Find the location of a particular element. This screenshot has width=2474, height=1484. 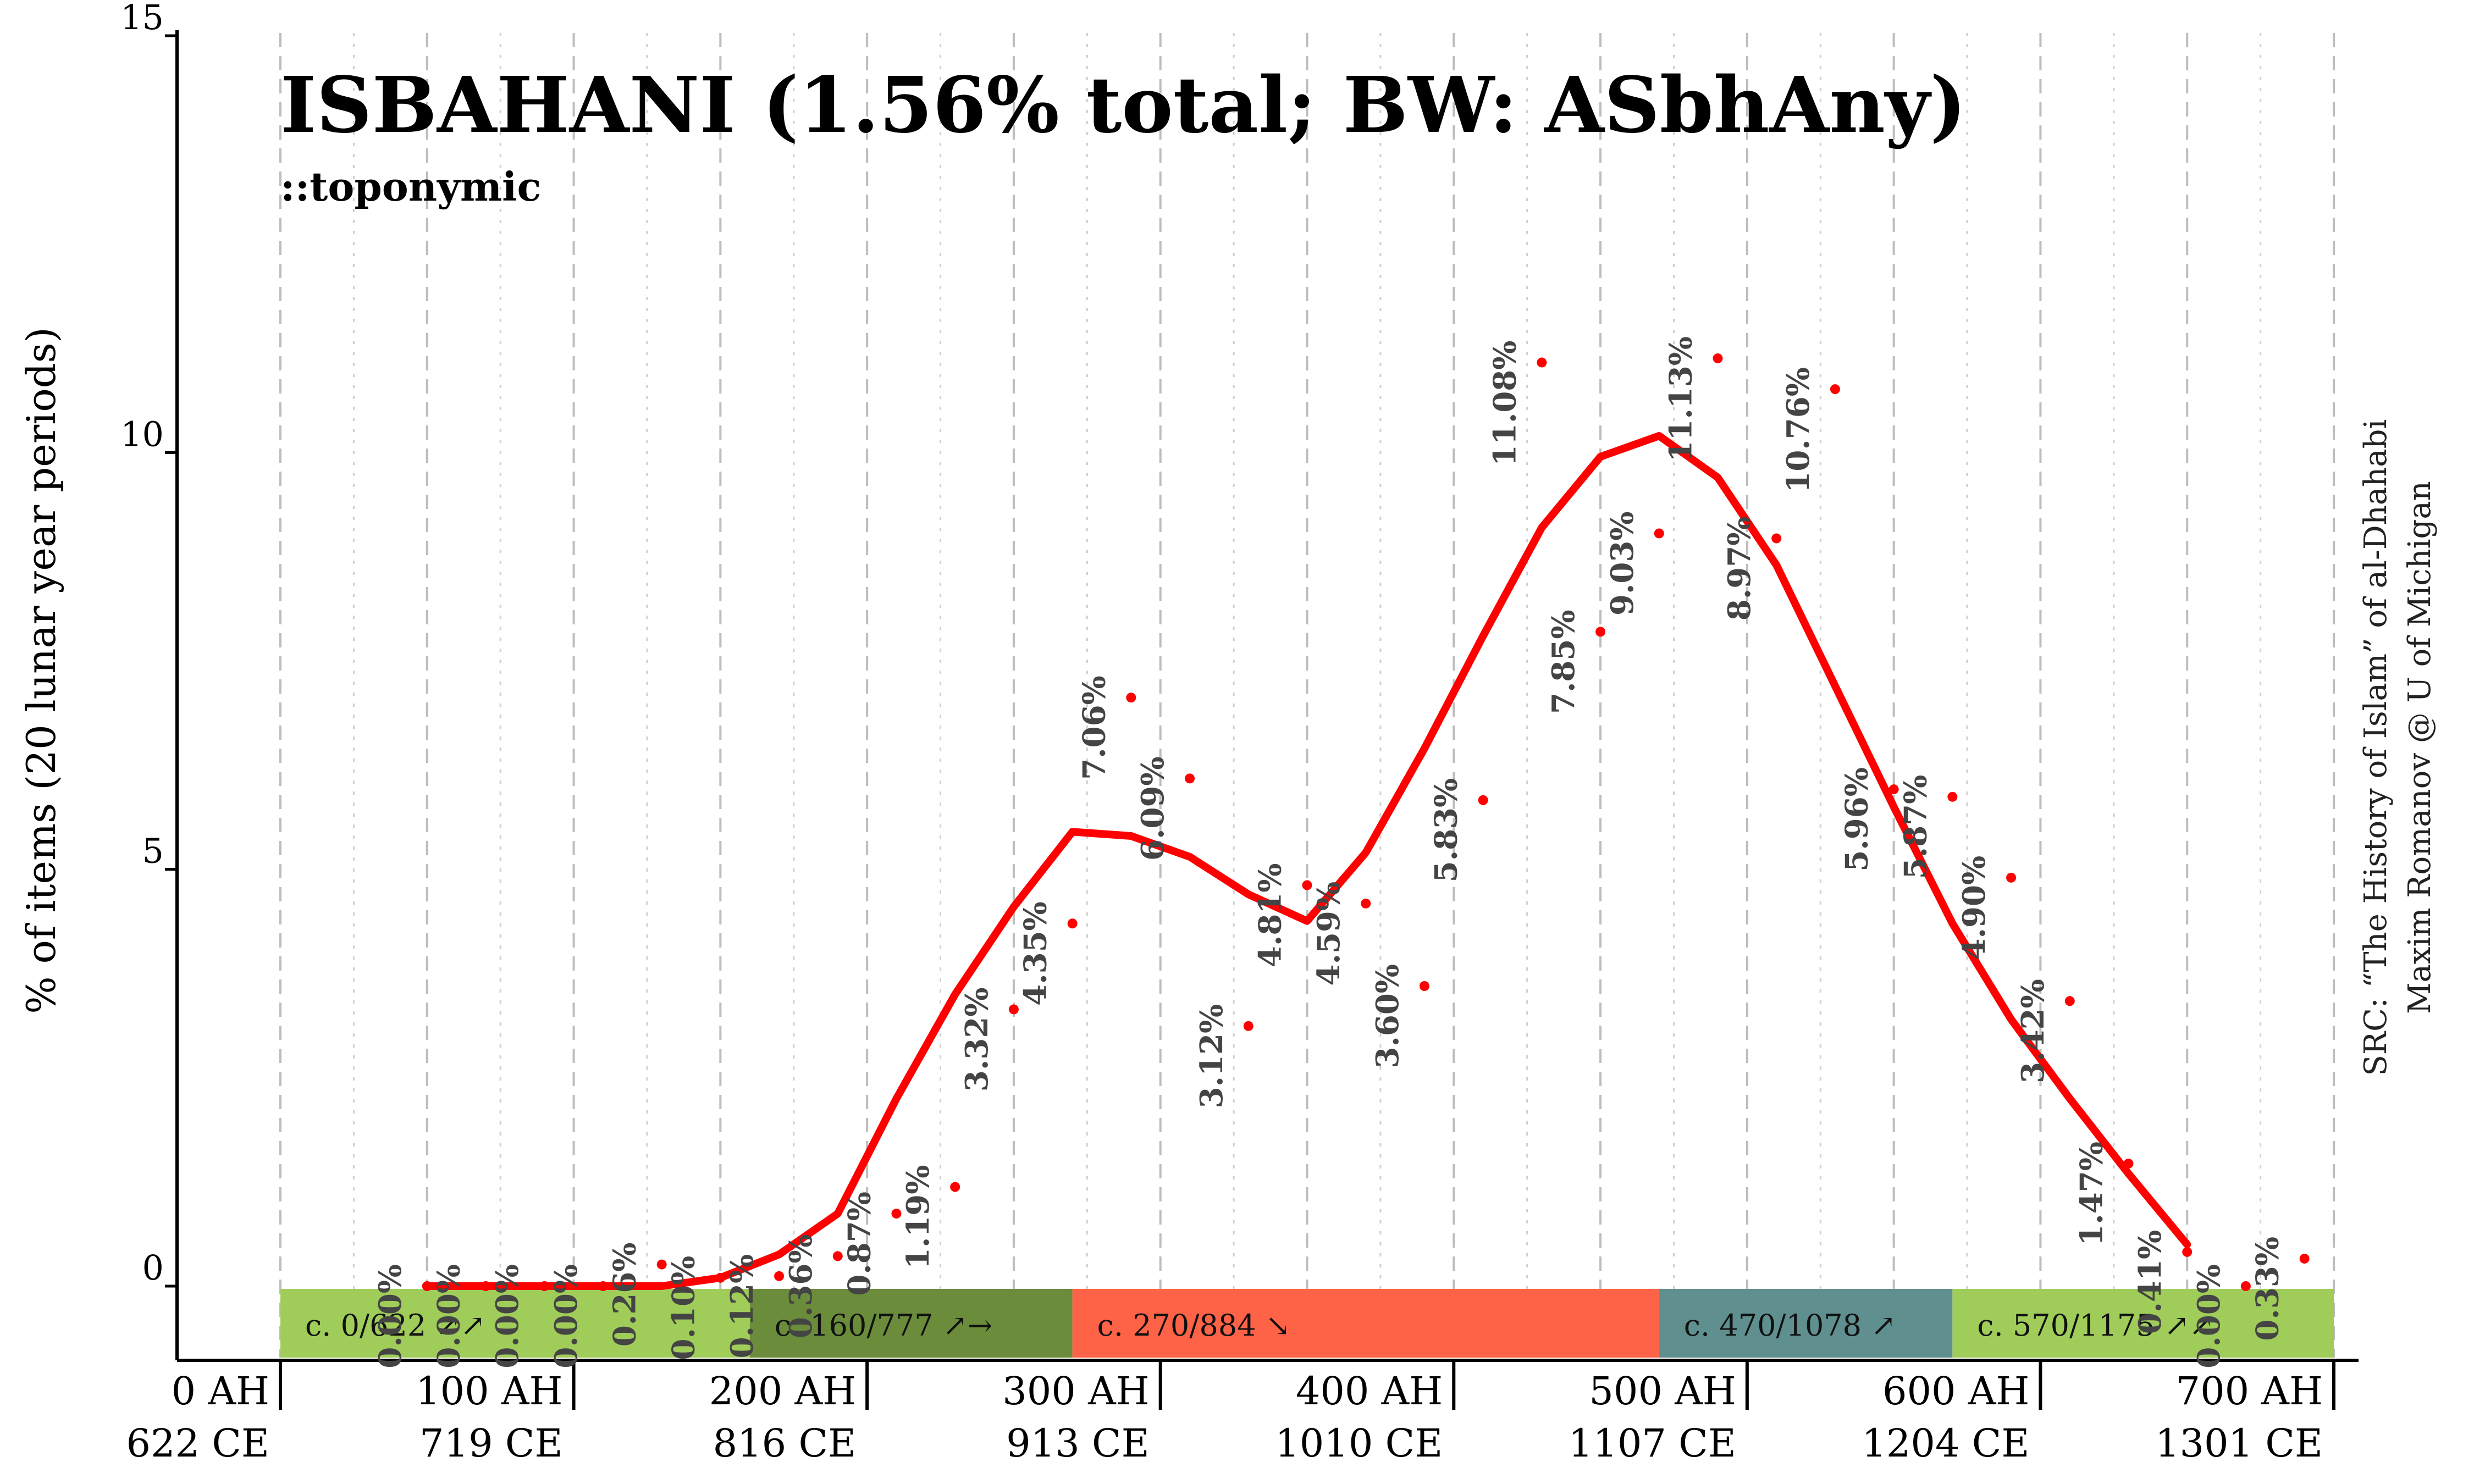

data-label: 5.83% is located at coordinates (1447, 830).